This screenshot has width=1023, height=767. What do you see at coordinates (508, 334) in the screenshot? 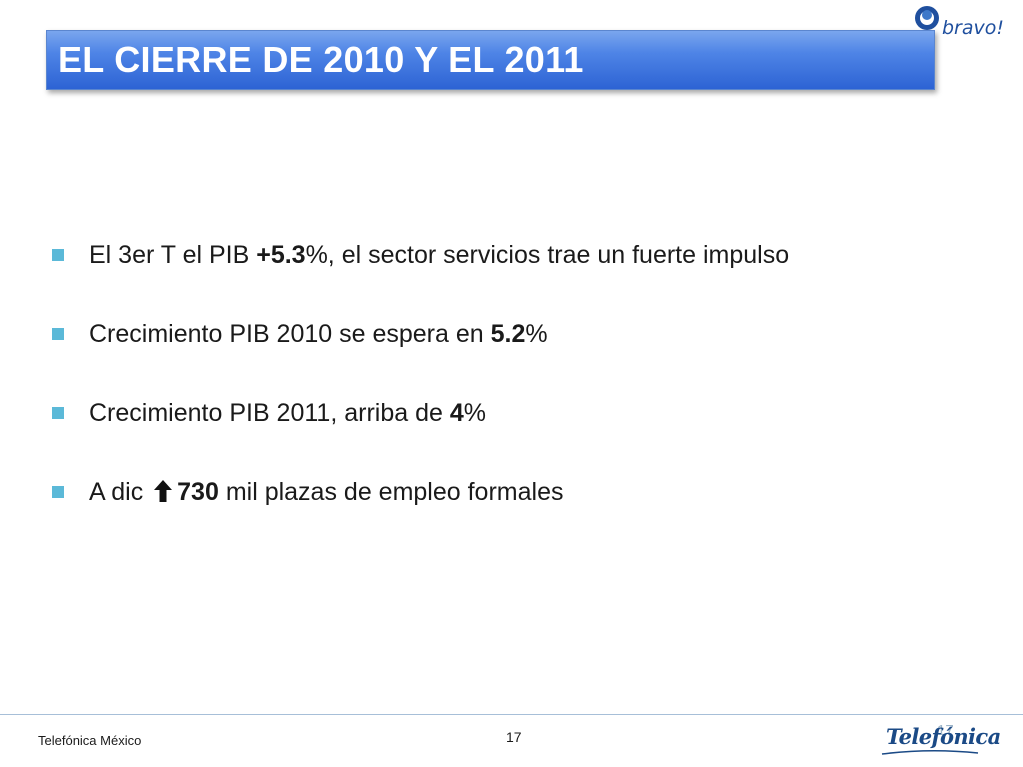
I see `bullet-text-bold: 5.2` at bounding box center [508, 334].